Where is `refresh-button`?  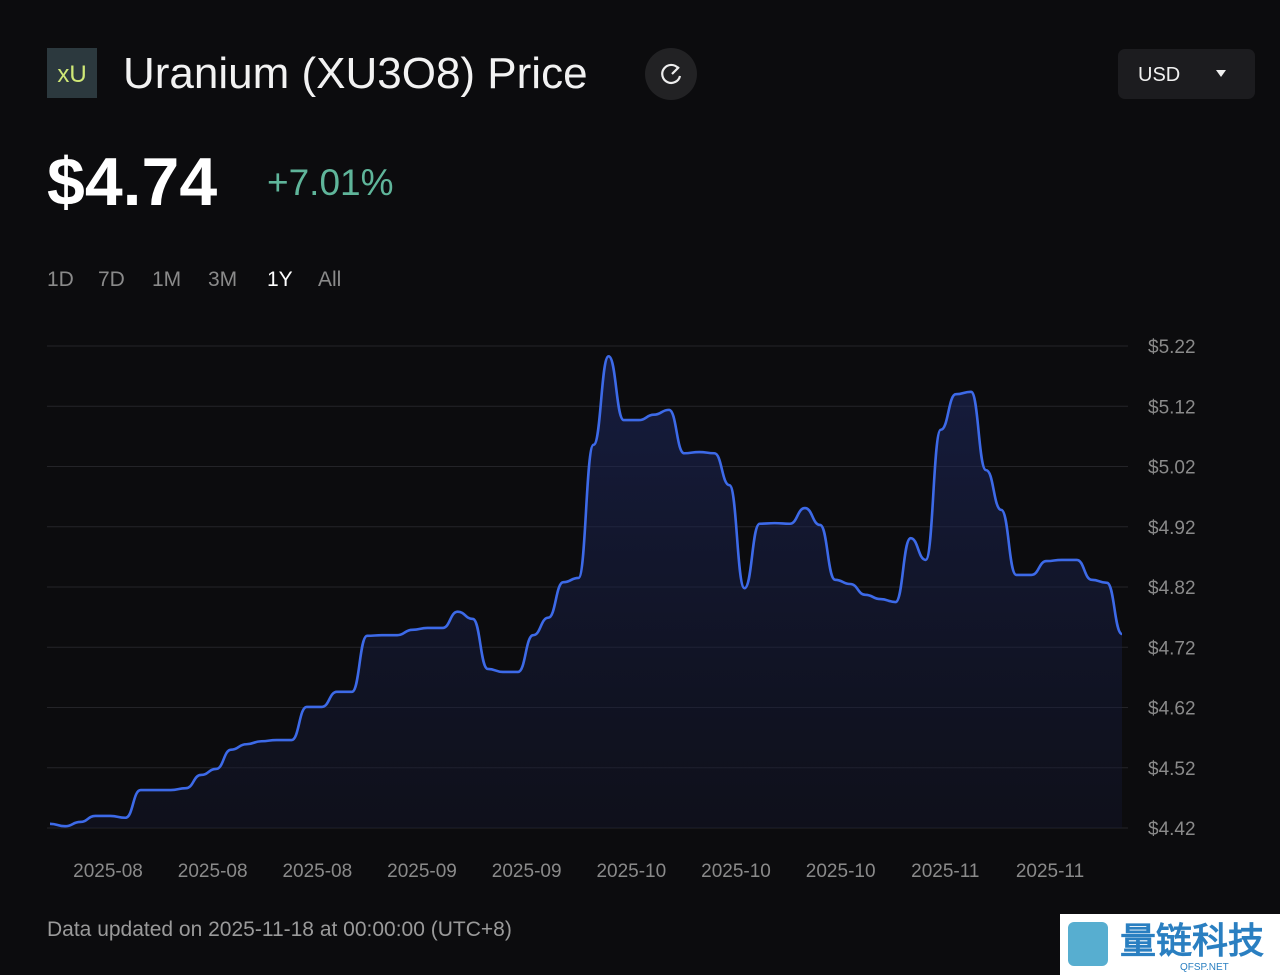 refresh-button is located at coordinates (671, 74).